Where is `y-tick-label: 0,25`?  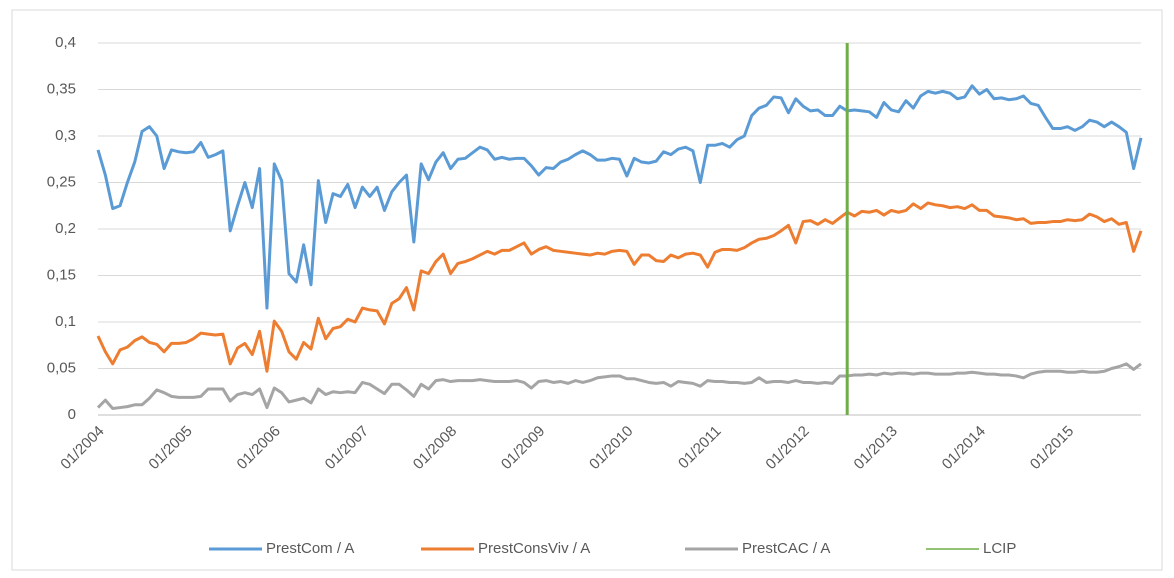 y-tick-label: 0,25 is located at coordinates (61, 181).